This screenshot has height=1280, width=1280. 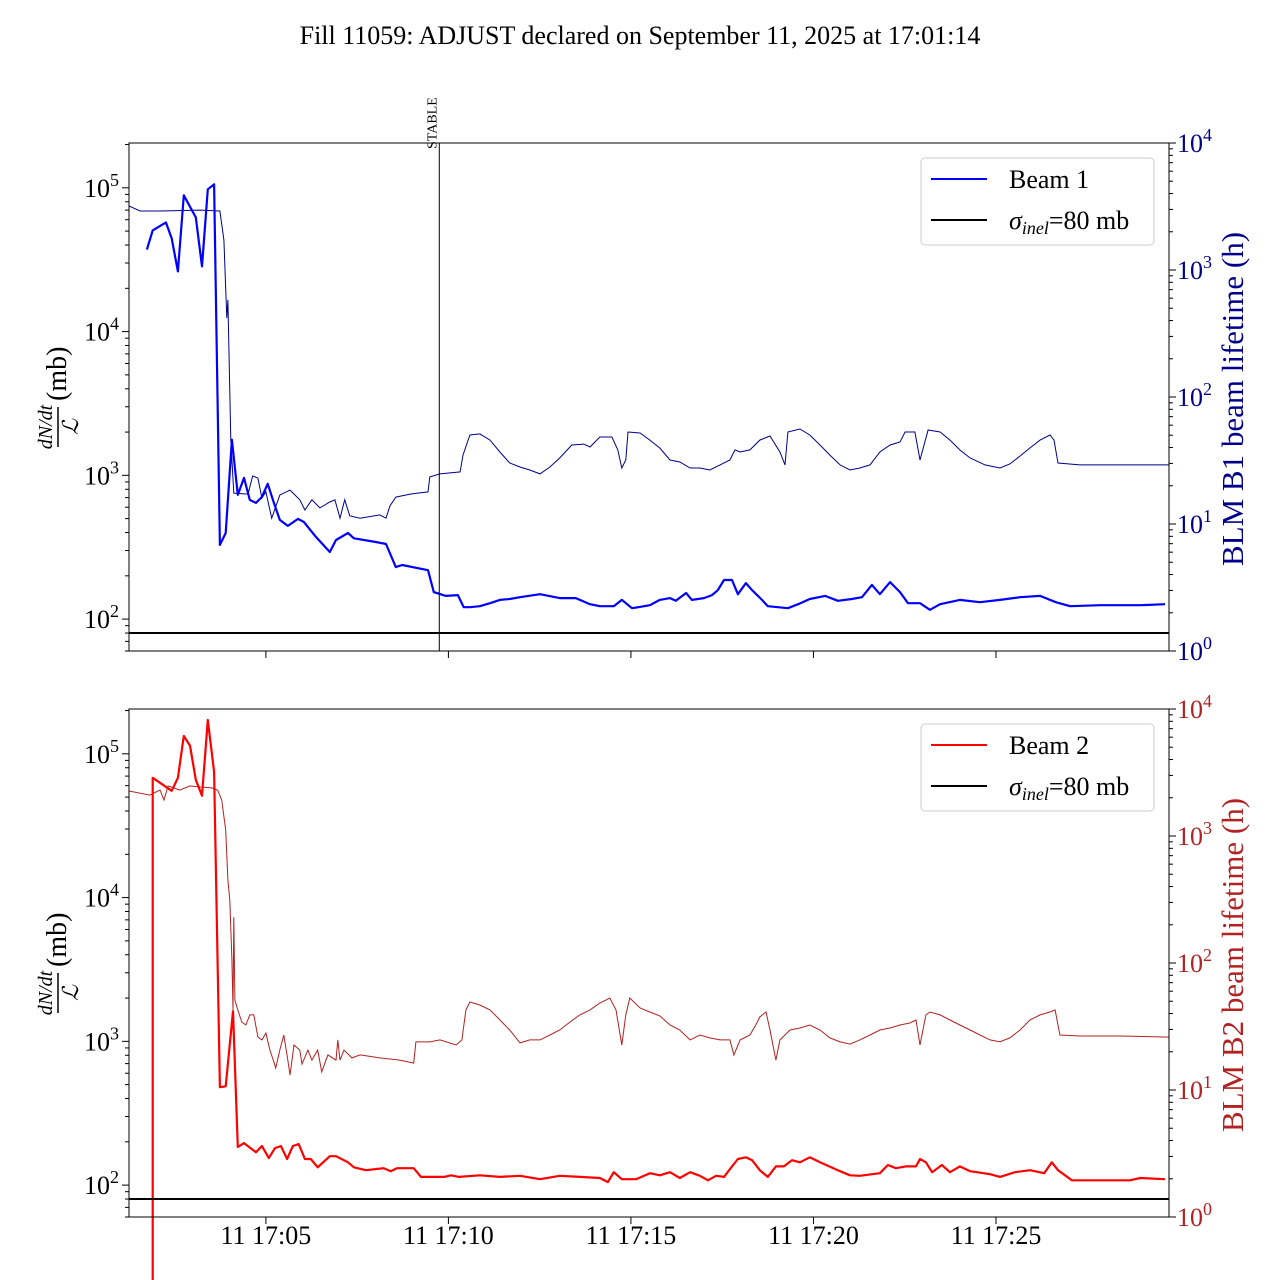 I want to click on x-tick-label: 11 17:05, so click(x=266, y=1235).